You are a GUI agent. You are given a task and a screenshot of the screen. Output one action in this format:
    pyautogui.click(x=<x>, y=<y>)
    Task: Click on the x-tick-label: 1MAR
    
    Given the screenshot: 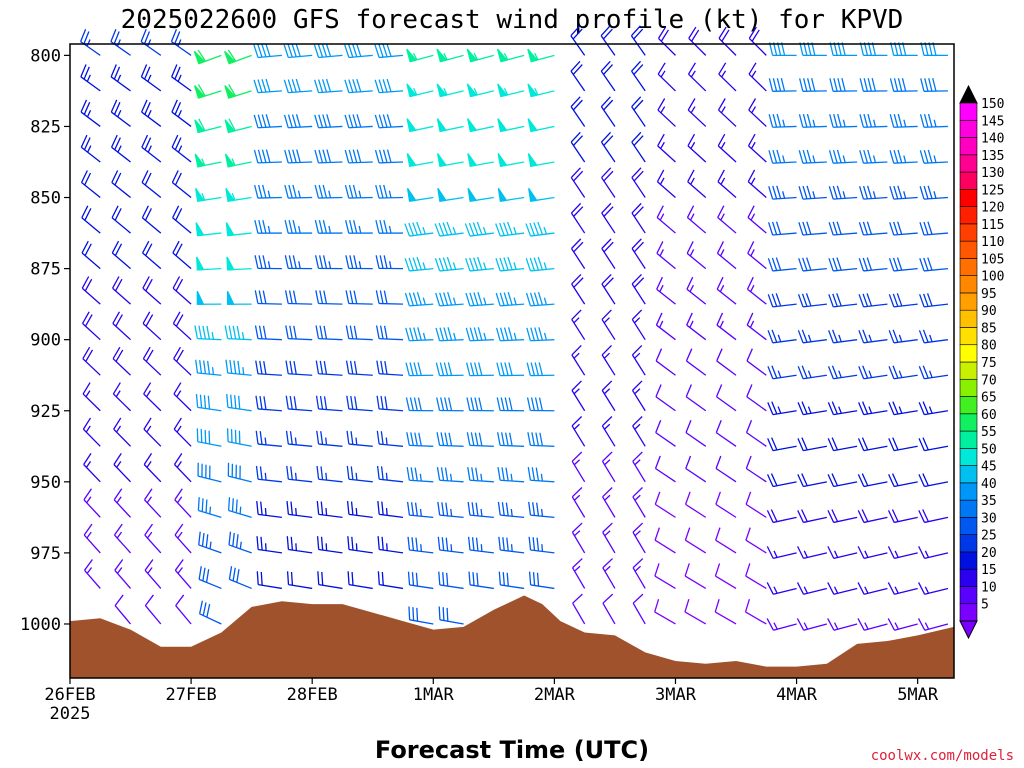 What is the action you would take?
    pyautogui.click(x=434, y=695)
    